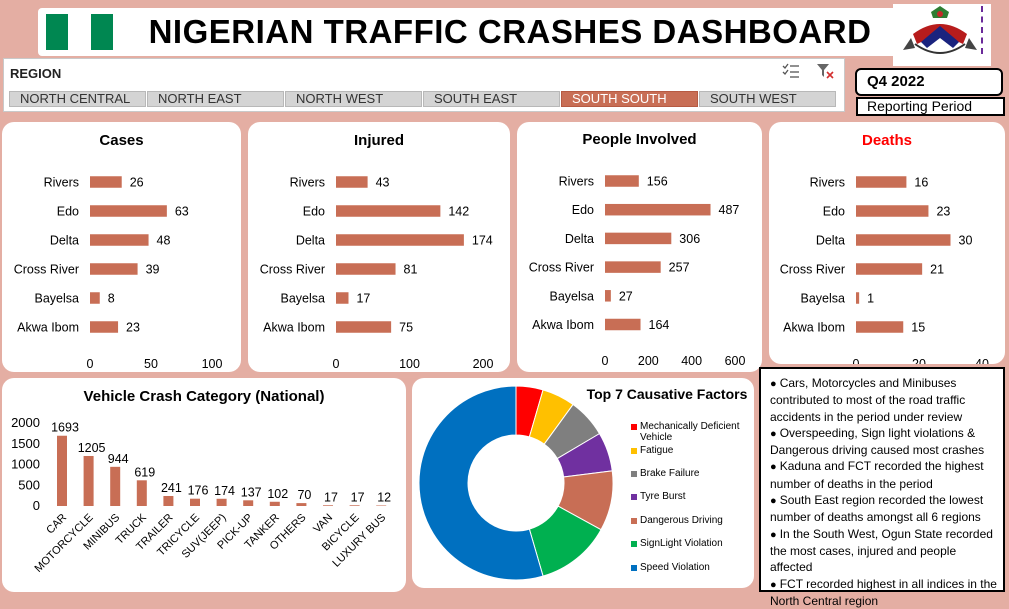 This screenshot has width=1009, height=609. Describe the element at coordinates (870, 299) in the screenshot. I see `data-label: 1` at that location.